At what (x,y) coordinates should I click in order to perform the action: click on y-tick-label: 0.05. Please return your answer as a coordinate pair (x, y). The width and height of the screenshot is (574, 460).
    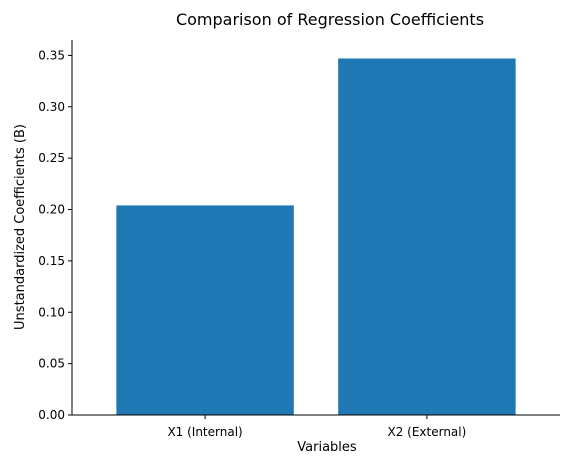
    Looking at the image, I should click on (51, 364).